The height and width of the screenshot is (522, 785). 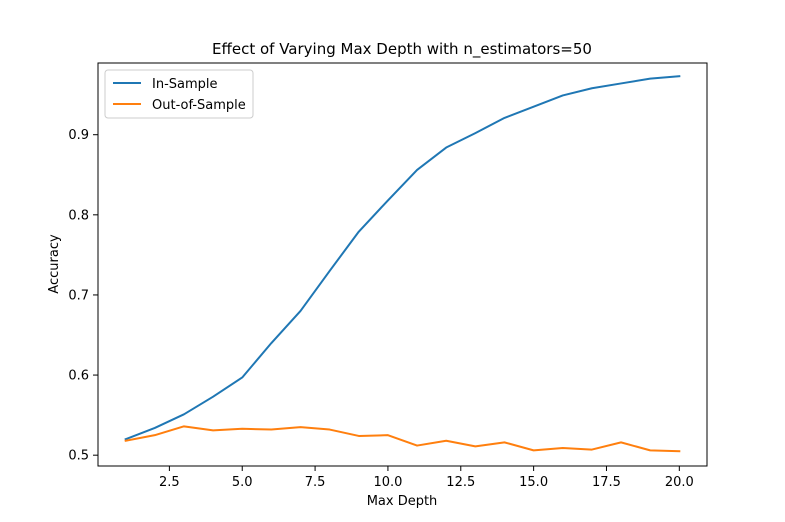 I want to click on y-tick-label: 0.7, so click(x=78, y=295).